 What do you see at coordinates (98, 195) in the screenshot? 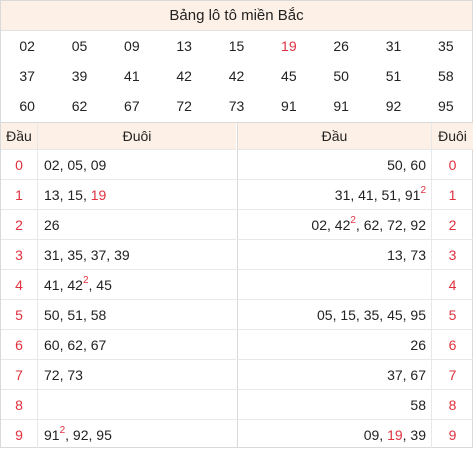
I see `loto-number: 19` at bounding box center [98, 195].